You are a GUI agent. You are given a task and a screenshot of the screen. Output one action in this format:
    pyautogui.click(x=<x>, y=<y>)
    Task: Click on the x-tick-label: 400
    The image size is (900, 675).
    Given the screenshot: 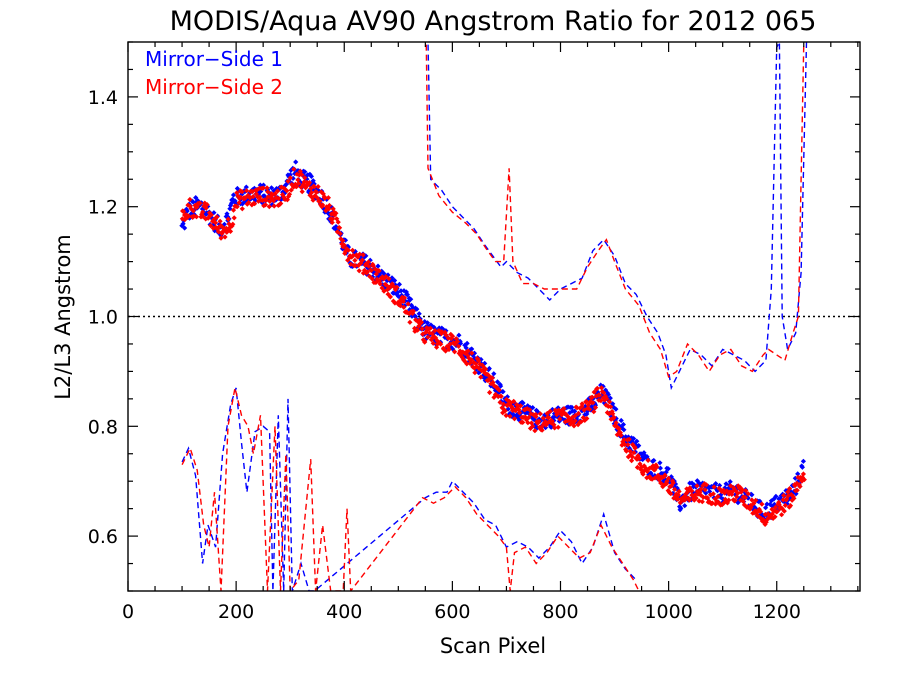 What is the action you would take?
    pyautogui.click(x=344, y=612)
    